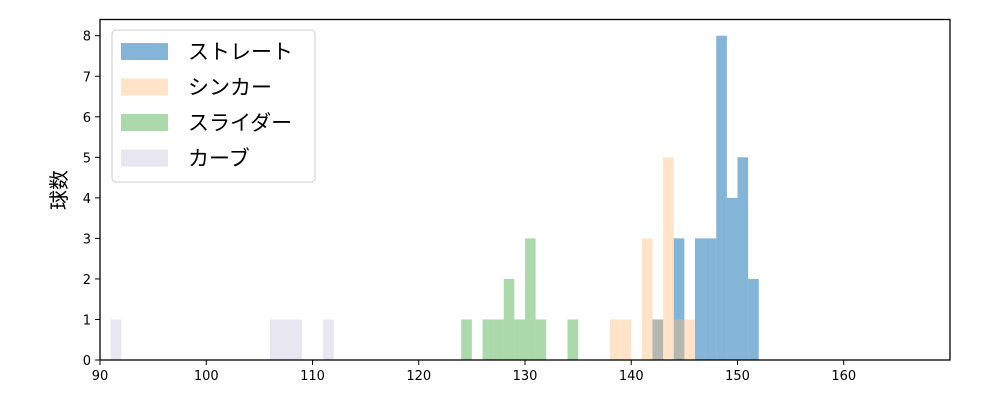 Image resolution: width=1000 pixels, height=404 pixels. I want to click on x-tick-label: 150, so click(737, 376).